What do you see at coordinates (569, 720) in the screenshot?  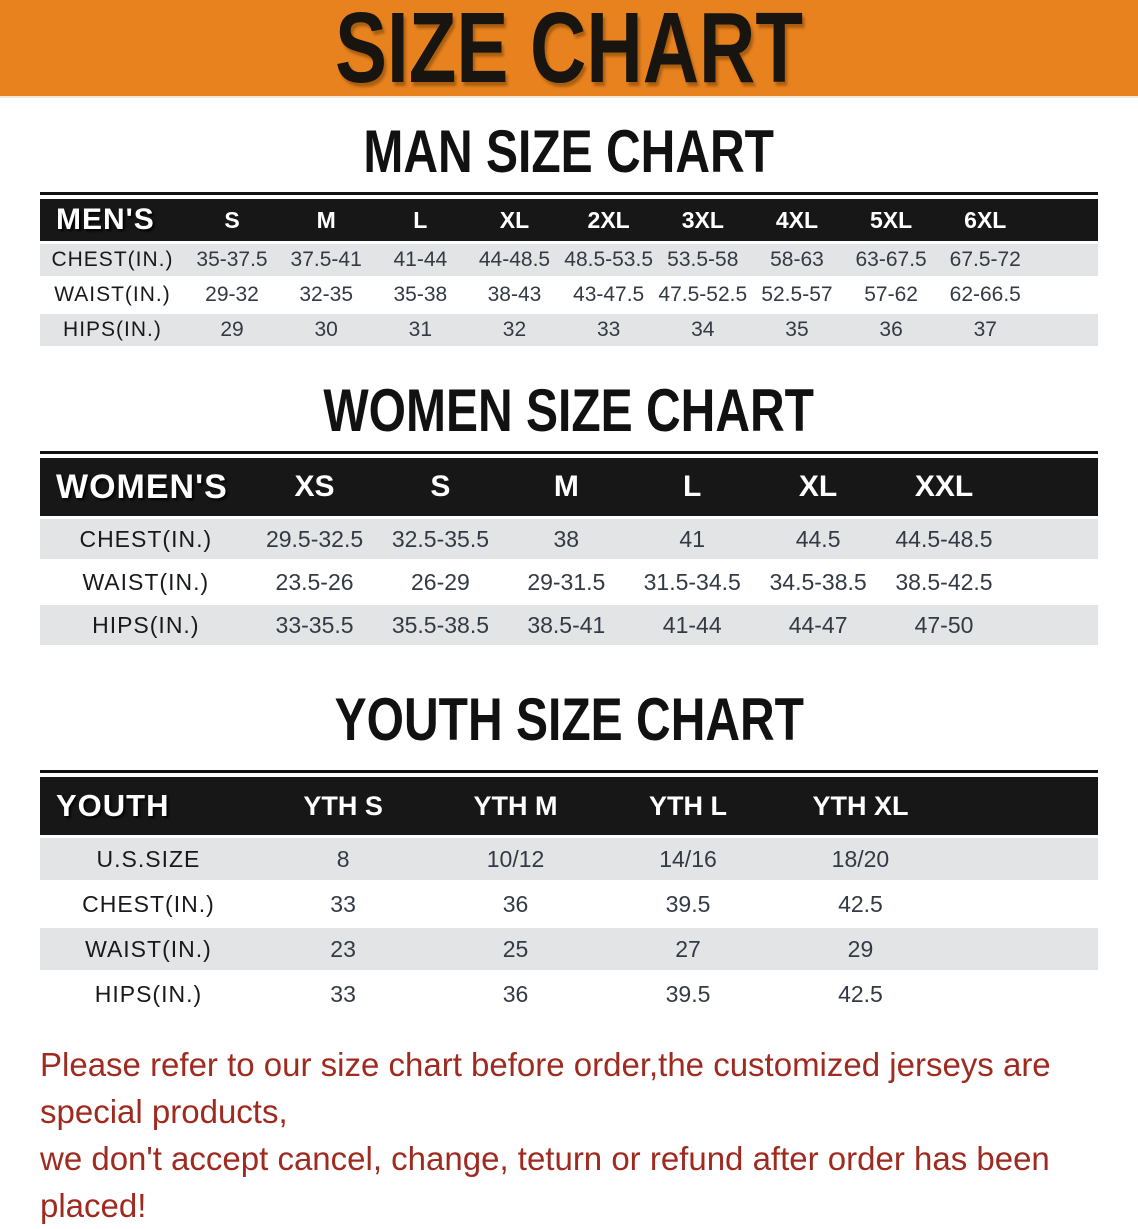 I see `section-heading: YOUTH SIZE CHART` at bounding box center [569, 720].